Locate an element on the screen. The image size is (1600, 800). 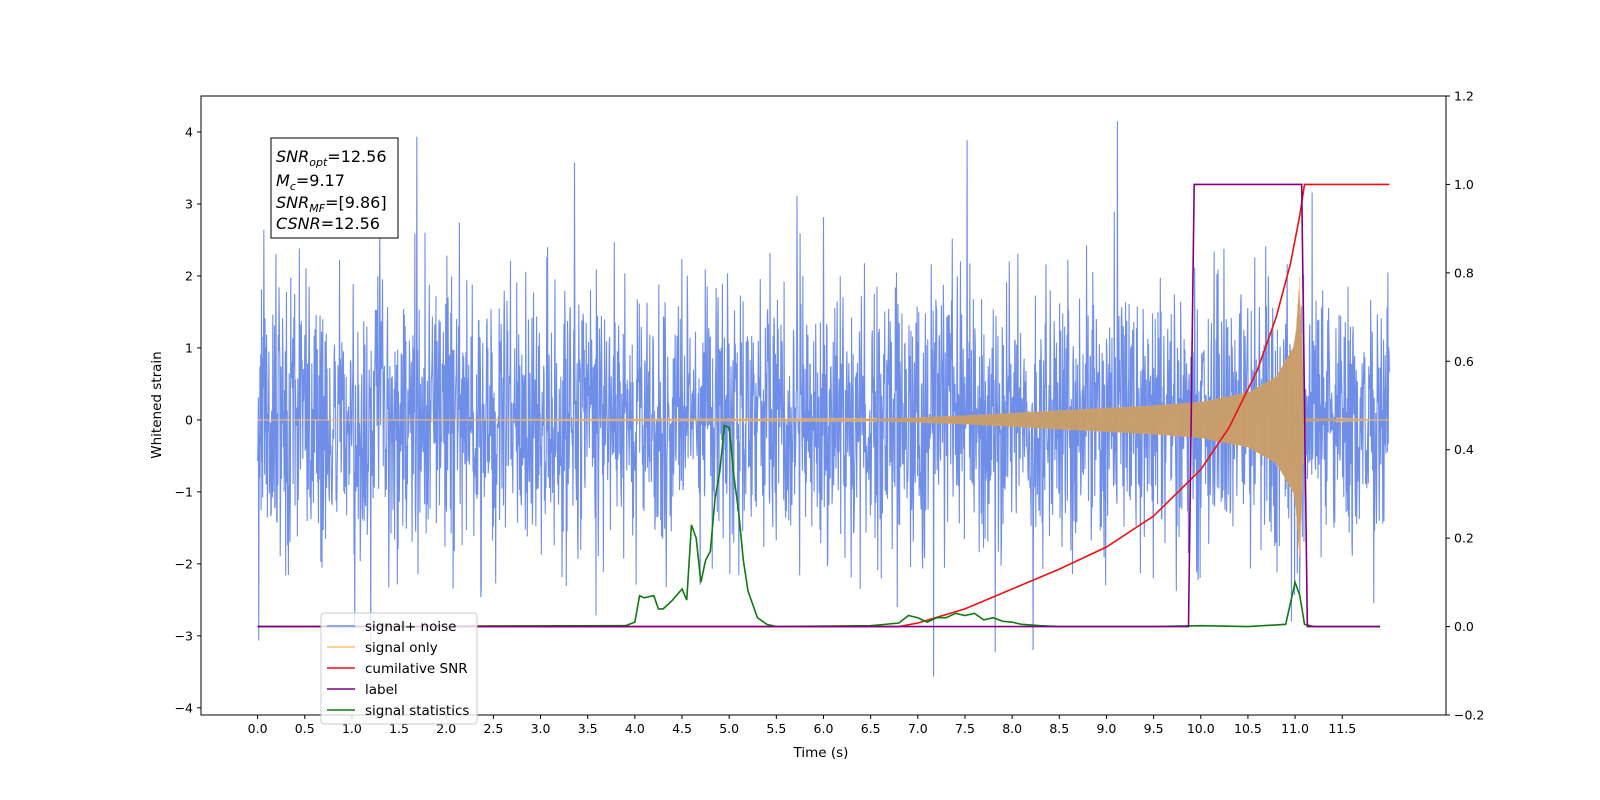
y2-axis-ticks: −0.2 0.0 0.2 0.4 0.6 0.8 1.0 1.2 is located at coordinates (1465, 406).